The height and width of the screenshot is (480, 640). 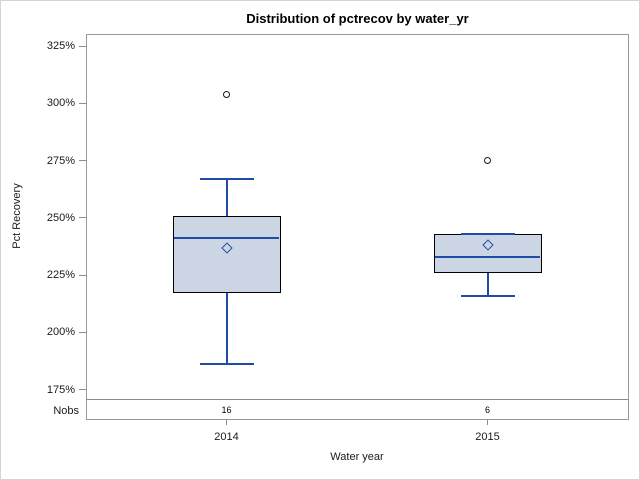 I want to click on box-2014, so click(x=226, y=254).